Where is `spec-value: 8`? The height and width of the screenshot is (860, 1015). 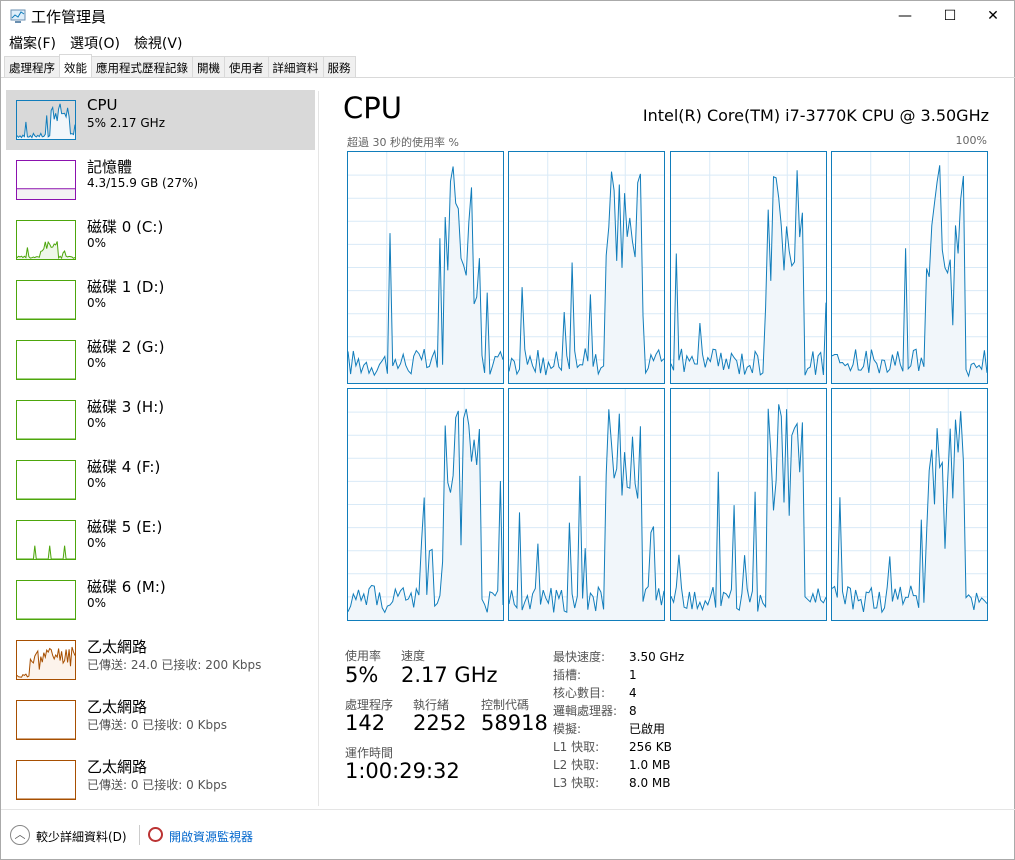
spec-value: 8 is located at coordinates (633, 711).